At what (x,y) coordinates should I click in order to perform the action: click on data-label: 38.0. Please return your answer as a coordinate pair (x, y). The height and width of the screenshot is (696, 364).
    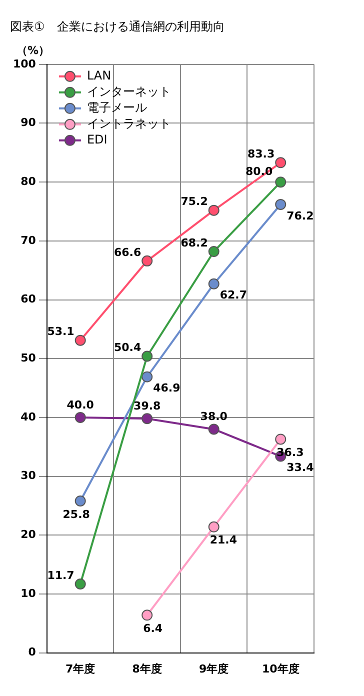
    Looking at the image, I should click on (214, 417).